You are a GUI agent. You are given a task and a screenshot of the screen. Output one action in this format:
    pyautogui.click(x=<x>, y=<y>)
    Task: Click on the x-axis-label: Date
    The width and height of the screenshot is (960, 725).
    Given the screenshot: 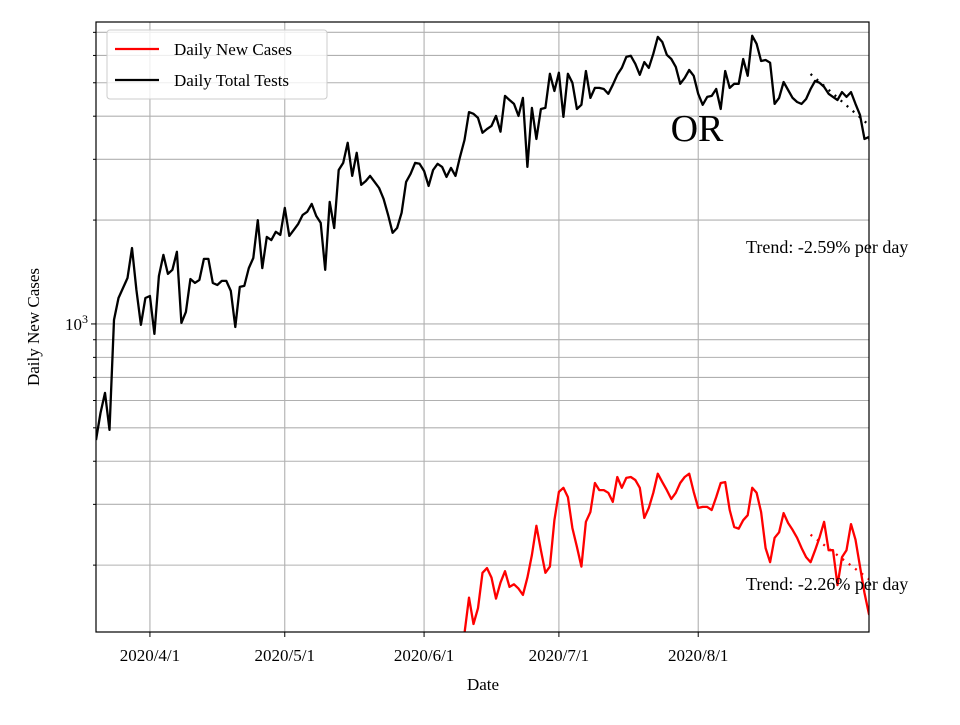 What is the action you would take?
    pyautogui.click(x=483, y=684)
    